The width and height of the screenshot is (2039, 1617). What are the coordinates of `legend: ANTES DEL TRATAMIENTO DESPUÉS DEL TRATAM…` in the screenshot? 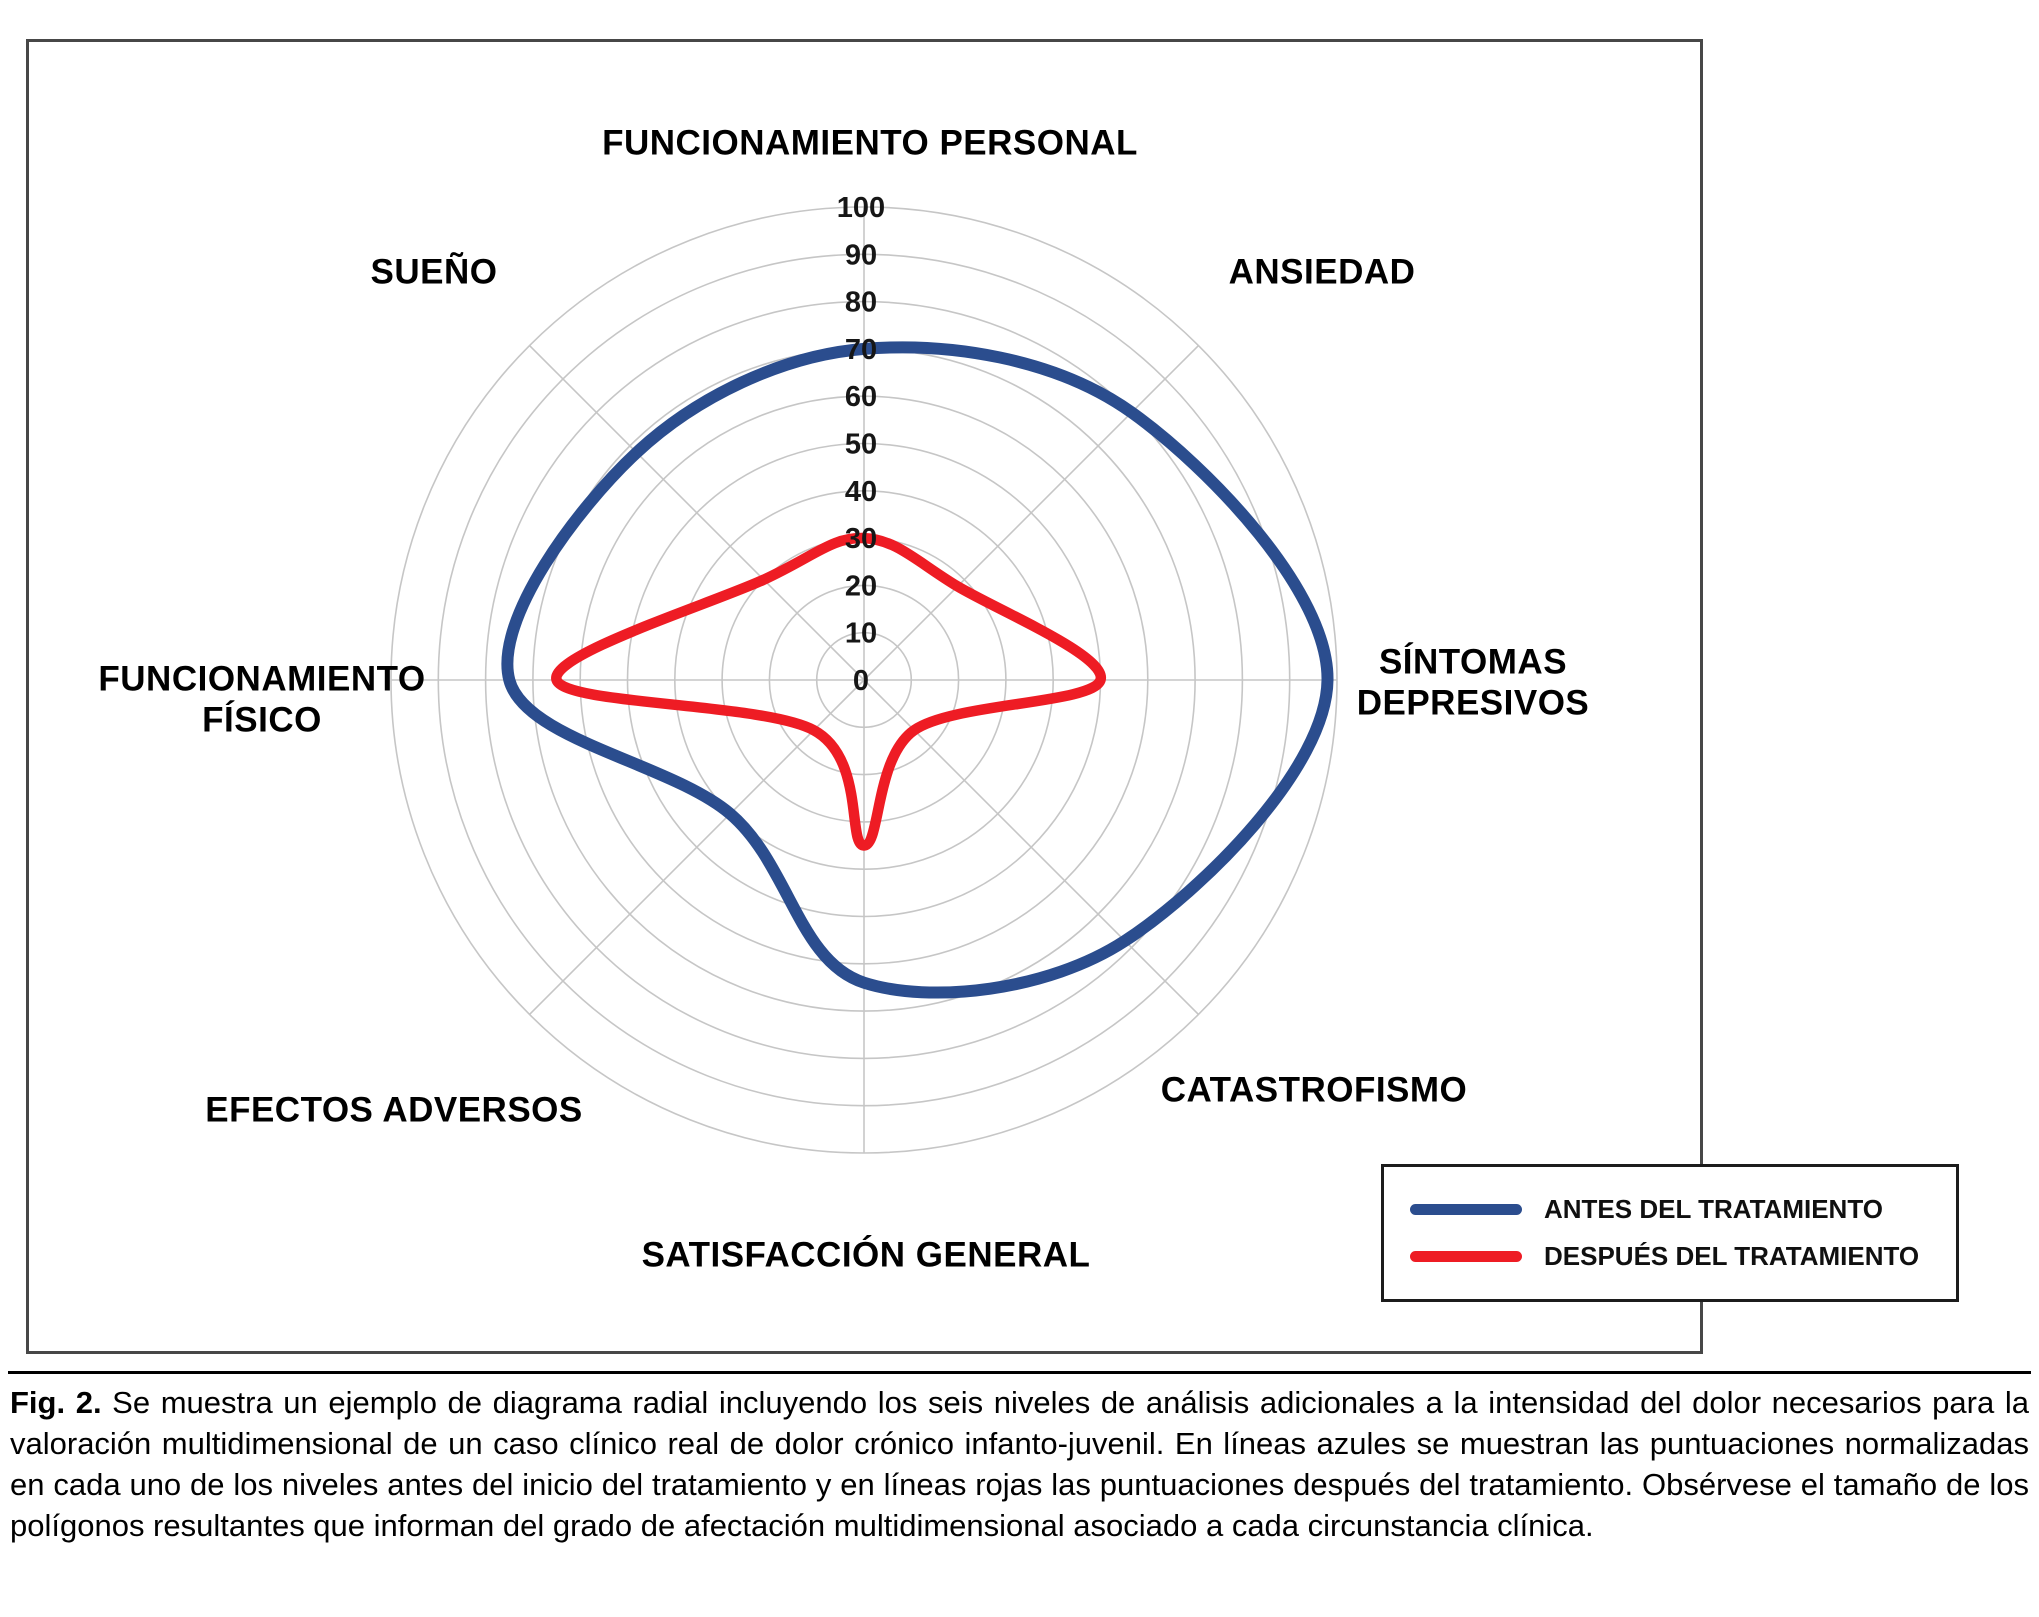 It's located at (1670, 1233).